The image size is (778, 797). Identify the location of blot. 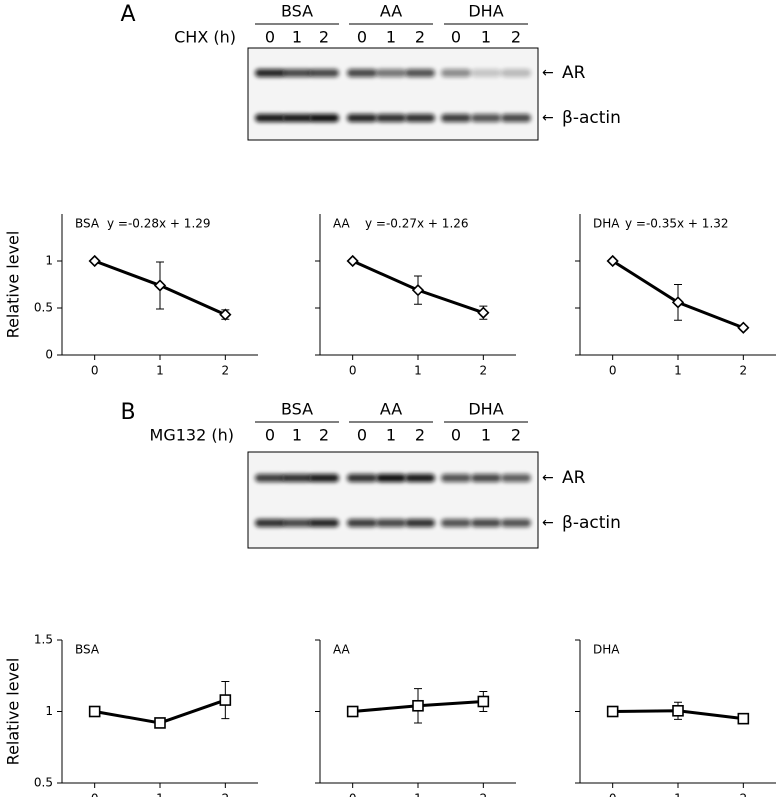
(393, 94).